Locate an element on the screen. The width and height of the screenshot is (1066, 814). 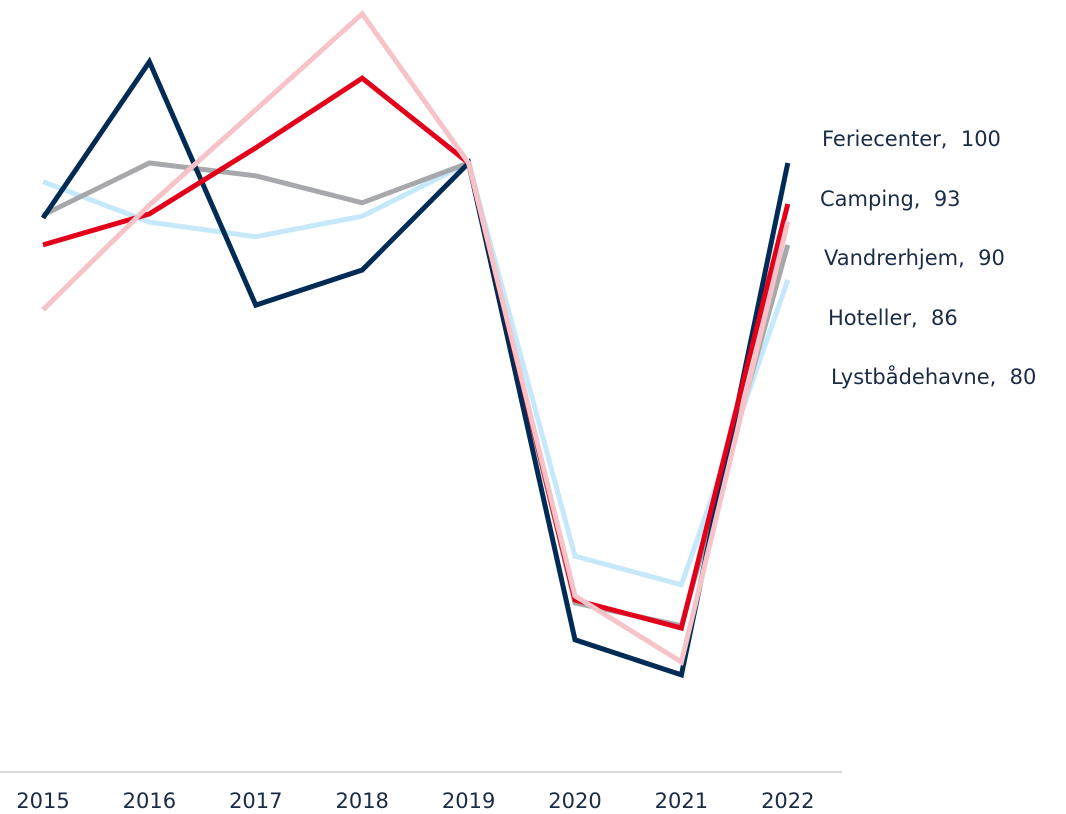
end-label: Feriecenter, 100 is located at coordinates (911, 139).